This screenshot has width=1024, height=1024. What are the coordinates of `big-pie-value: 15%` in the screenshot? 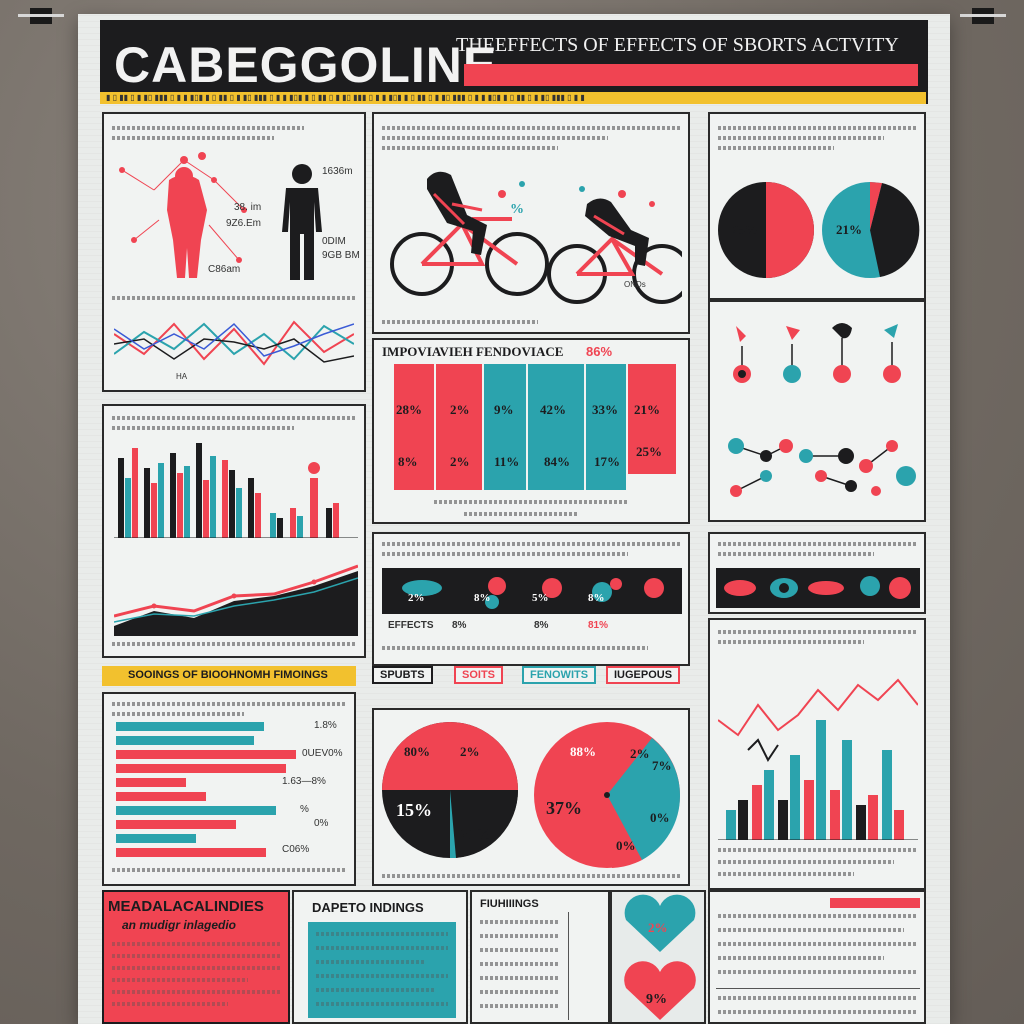 It's located at (414, 810).